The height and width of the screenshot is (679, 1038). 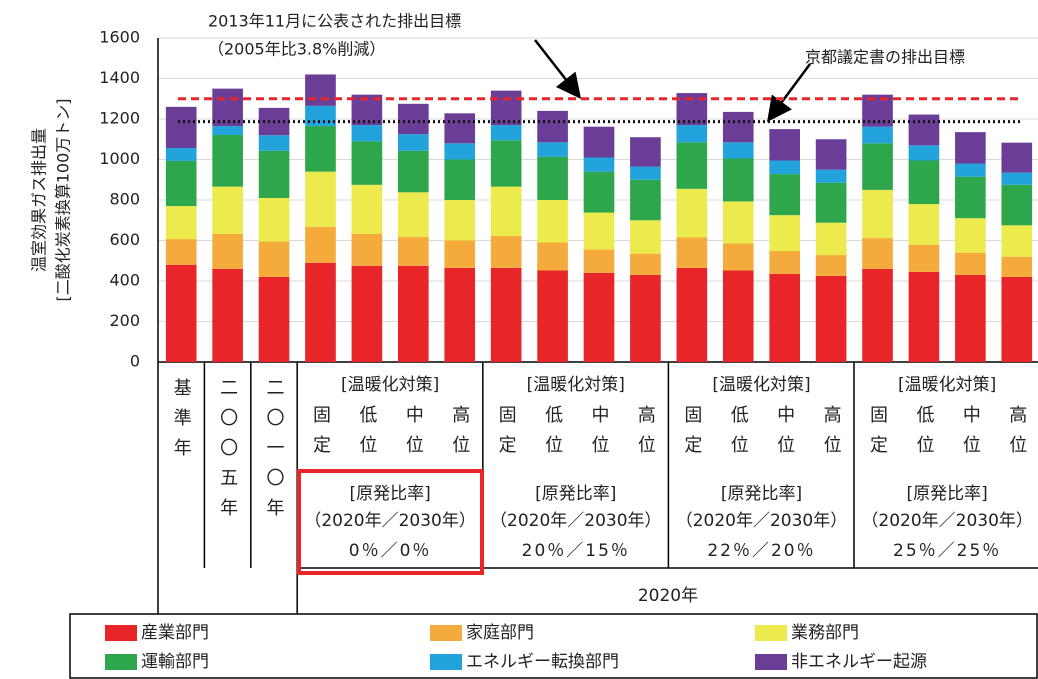 What do you see at coordinates (119, 37) in the screenshot?
I see `y-tick-label: 1600` at bounding box center [119, 37].